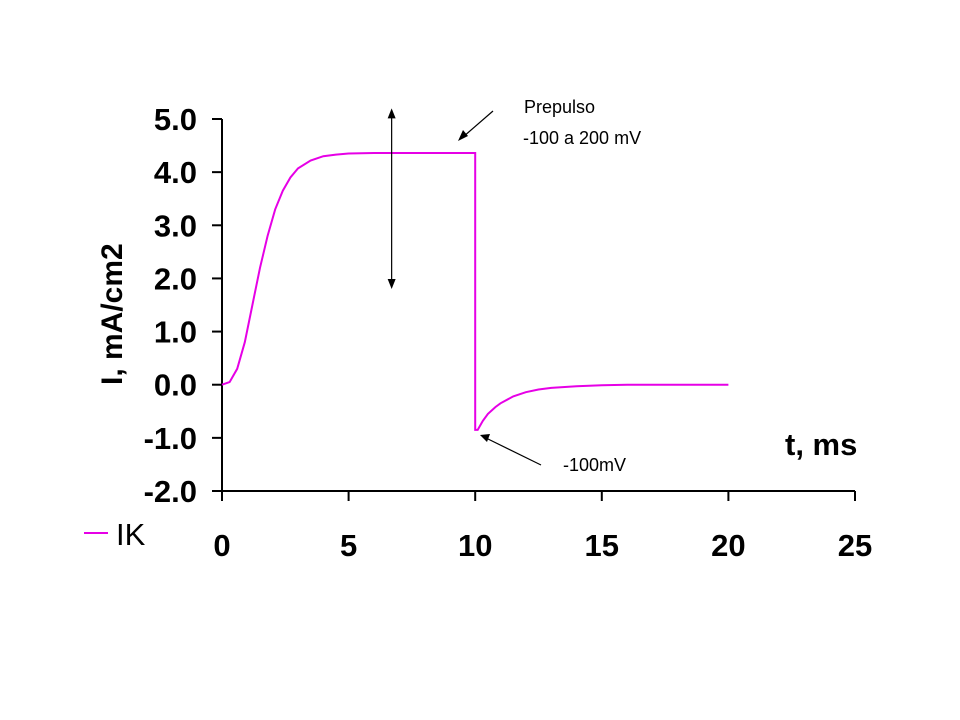  Describe the element at coordinates (538, 496) in the screenshot. I see `x-axis-ticks` at that location.